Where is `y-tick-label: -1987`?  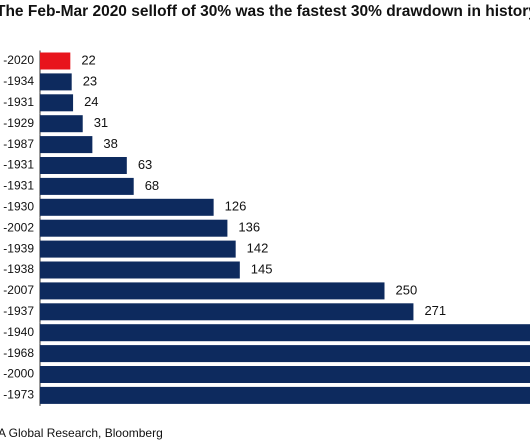
y-tick-label: -1987 is located at coordinates (18, 144).